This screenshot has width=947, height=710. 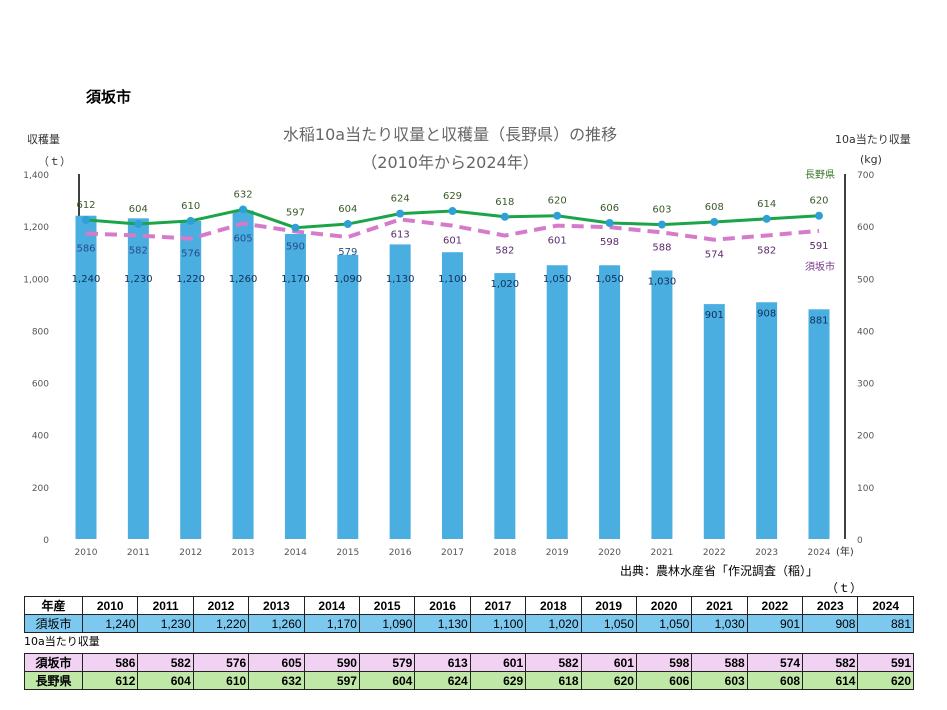 I want to click on y-axis-right-unit: (kg), so click(x=871, y=159).